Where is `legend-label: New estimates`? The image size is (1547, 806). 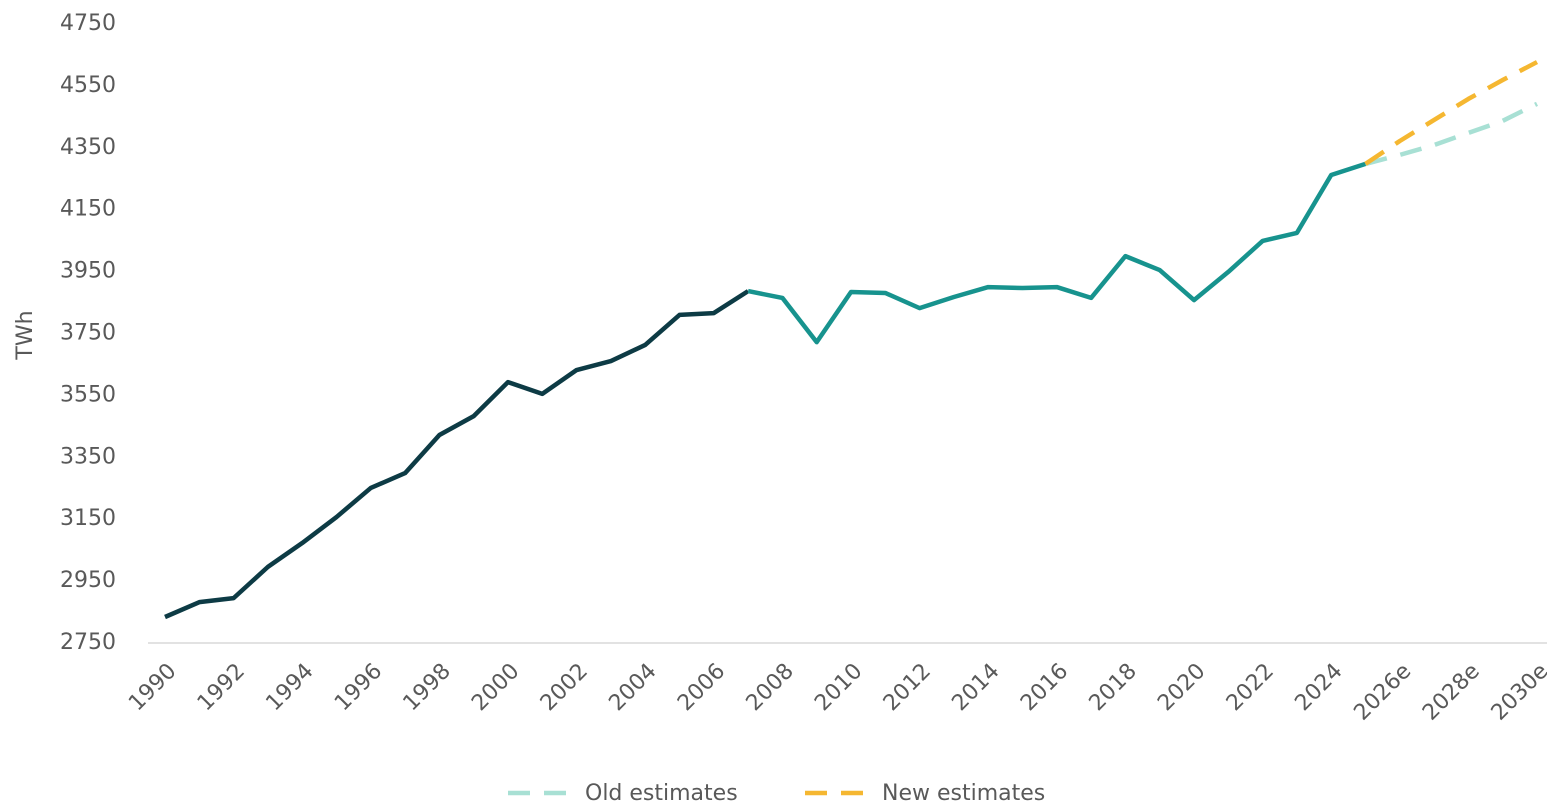 legend-label: New estimates is located at coordinates (963, 793).